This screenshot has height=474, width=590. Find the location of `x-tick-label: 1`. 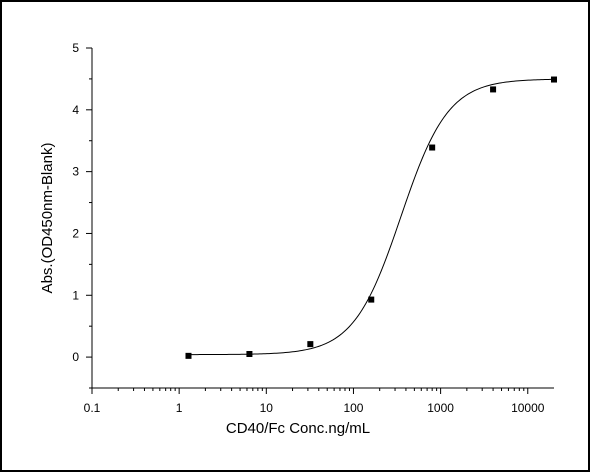

x-tick-label: 1 is located at coordinates (179, 408).